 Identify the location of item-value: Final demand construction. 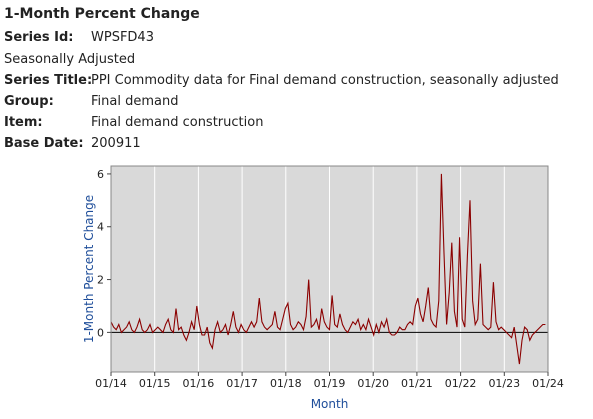
(177, 122).